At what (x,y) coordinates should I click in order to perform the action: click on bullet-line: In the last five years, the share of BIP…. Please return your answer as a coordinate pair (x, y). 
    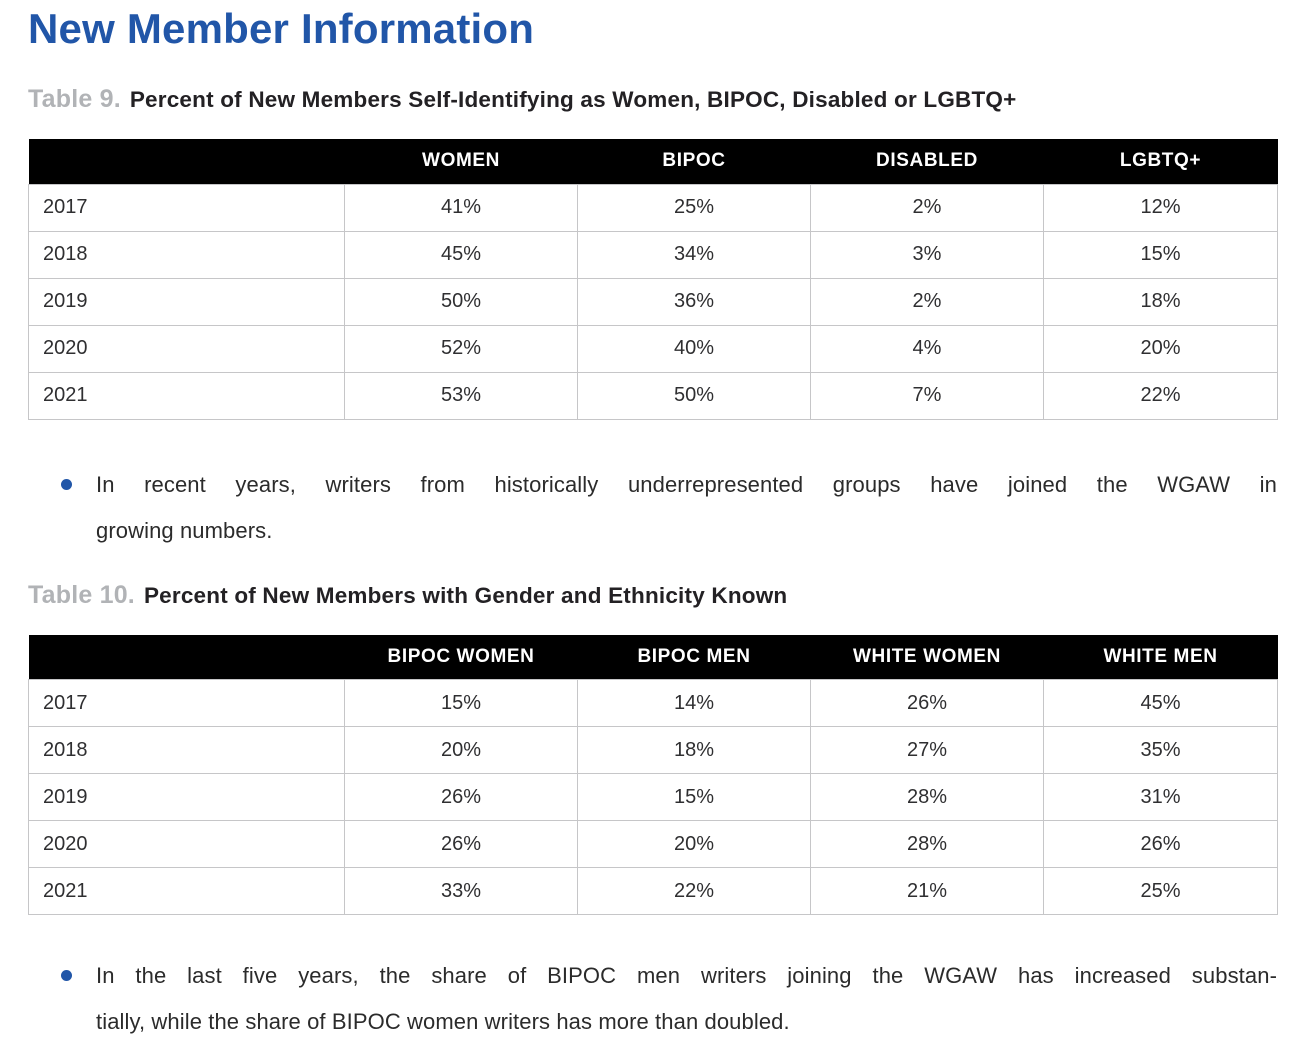
    Looking at the image, I should click on (686, 975).